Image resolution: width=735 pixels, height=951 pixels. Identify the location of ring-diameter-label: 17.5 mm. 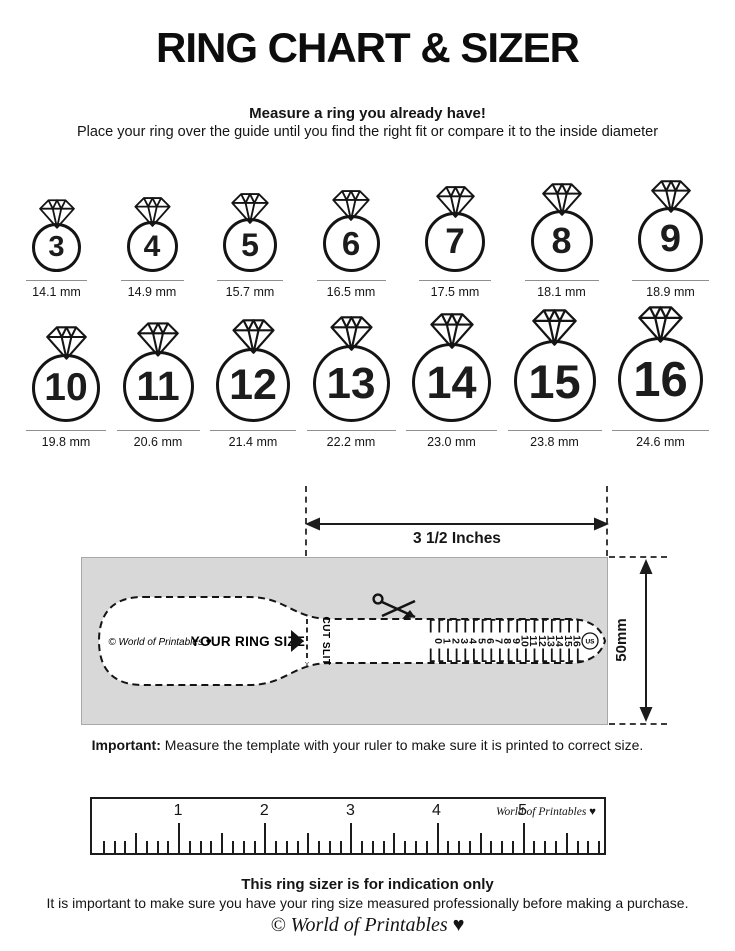
(455, 292).